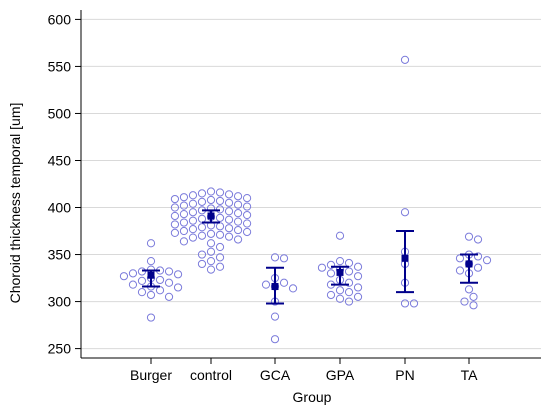  What do you see at coordinates (65, 184) in the screenshot?
I see `y-axis: 250 300 350 400 450 500 550 600` at bounding box center [65, 184].